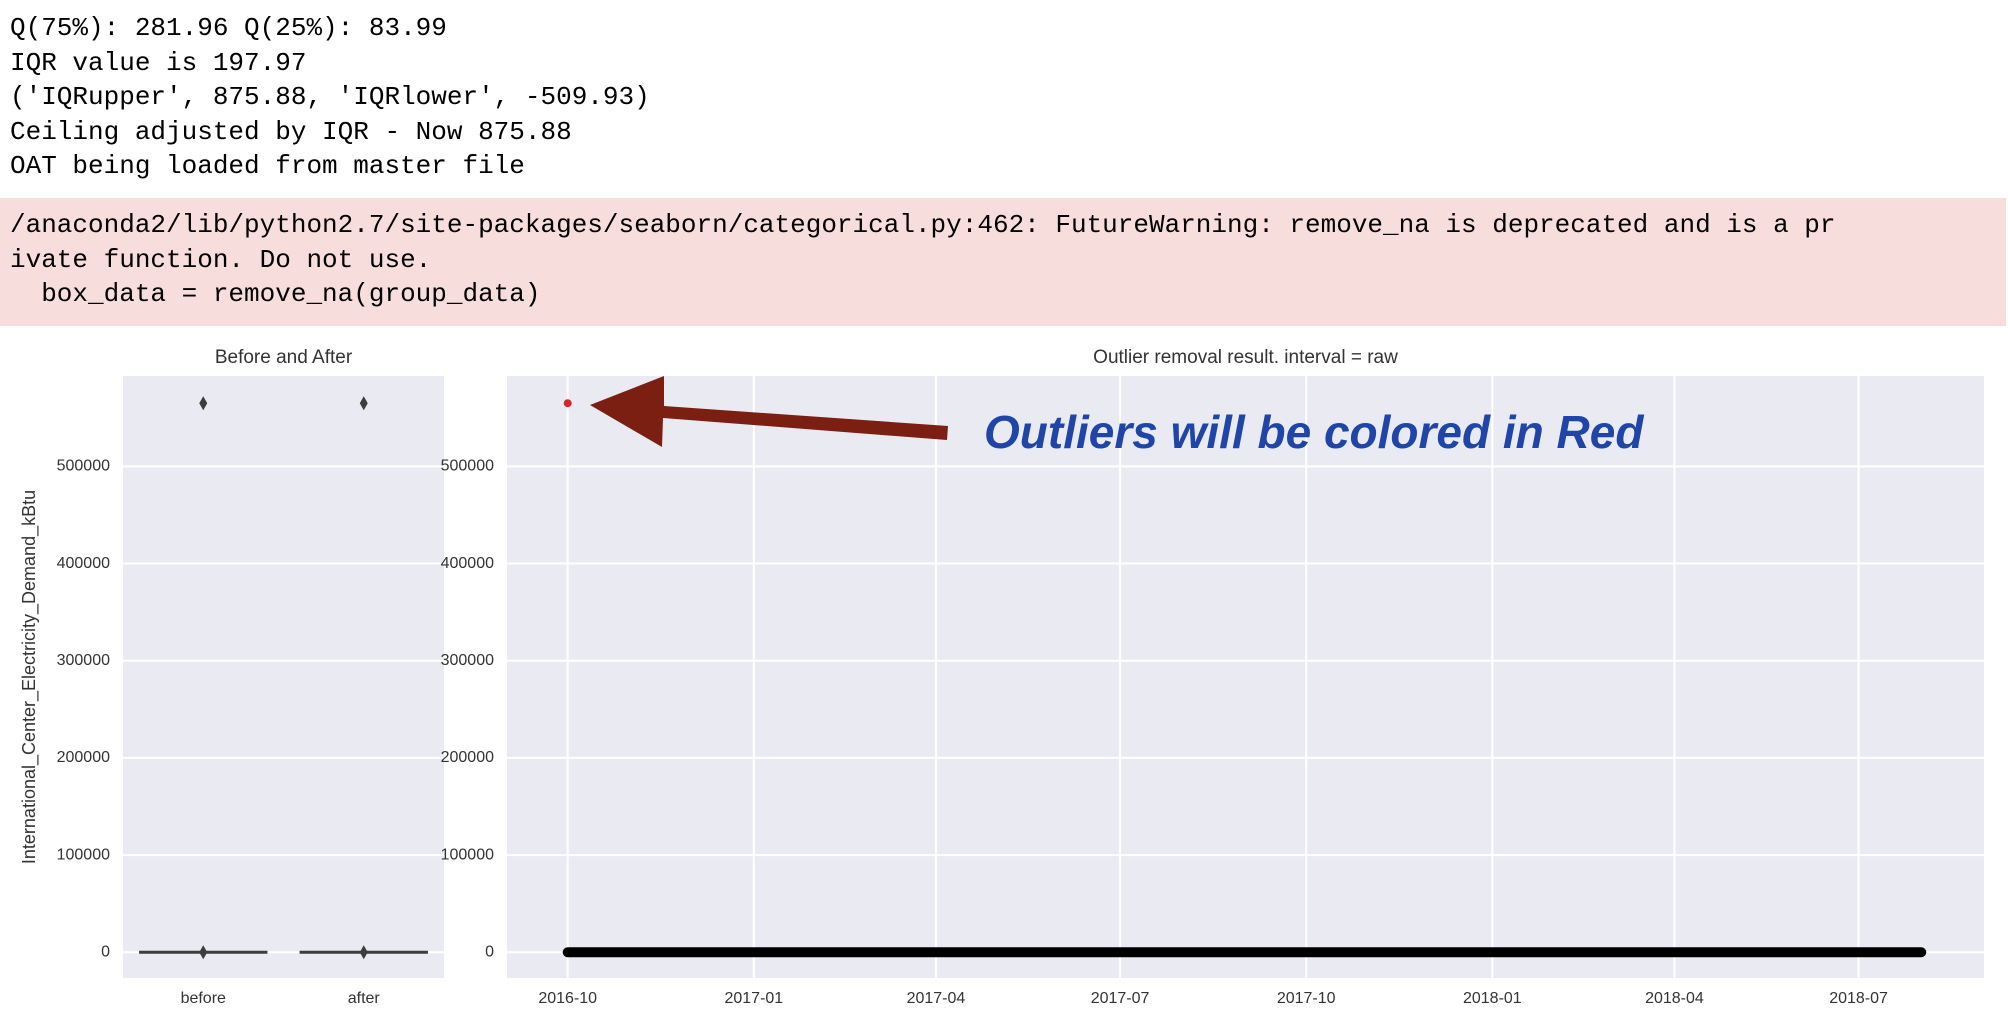 The width and height of the screenshot is (2008, 1016). I want to click on text-line: IQR value is 197.97, so click(158, 62).